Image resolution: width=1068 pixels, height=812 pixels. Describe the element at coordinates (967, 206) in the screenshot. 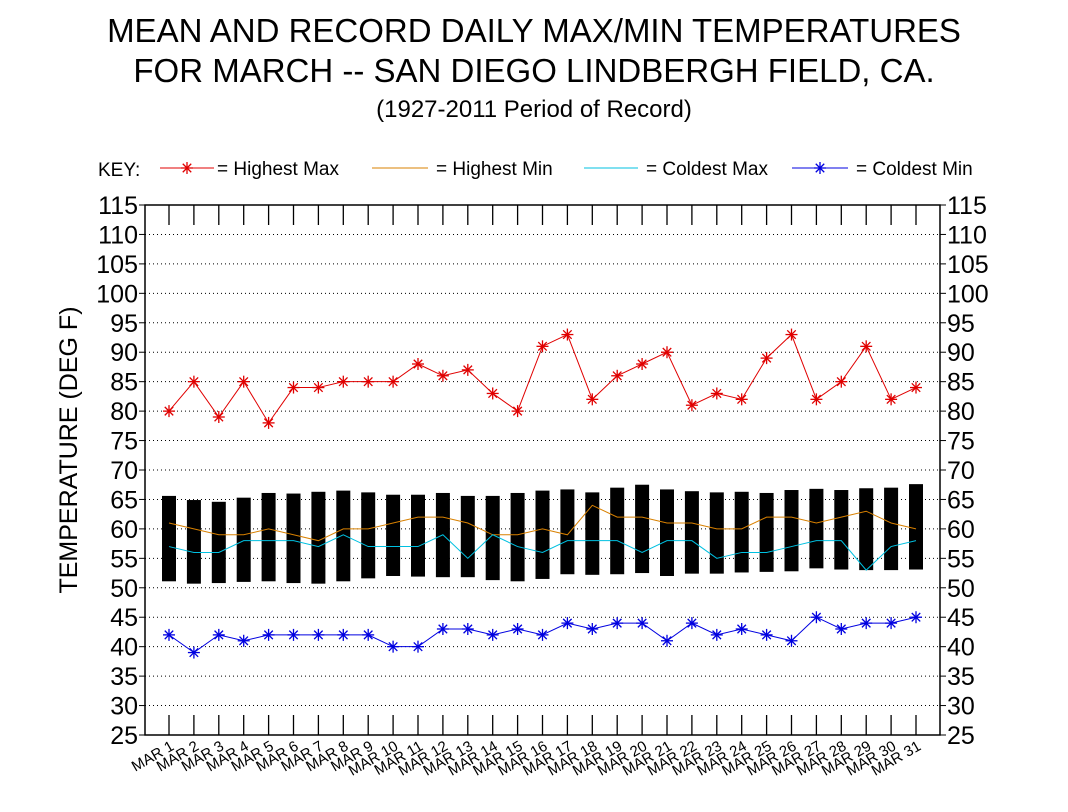

I see `y-tick-label-right: 115` at that location.